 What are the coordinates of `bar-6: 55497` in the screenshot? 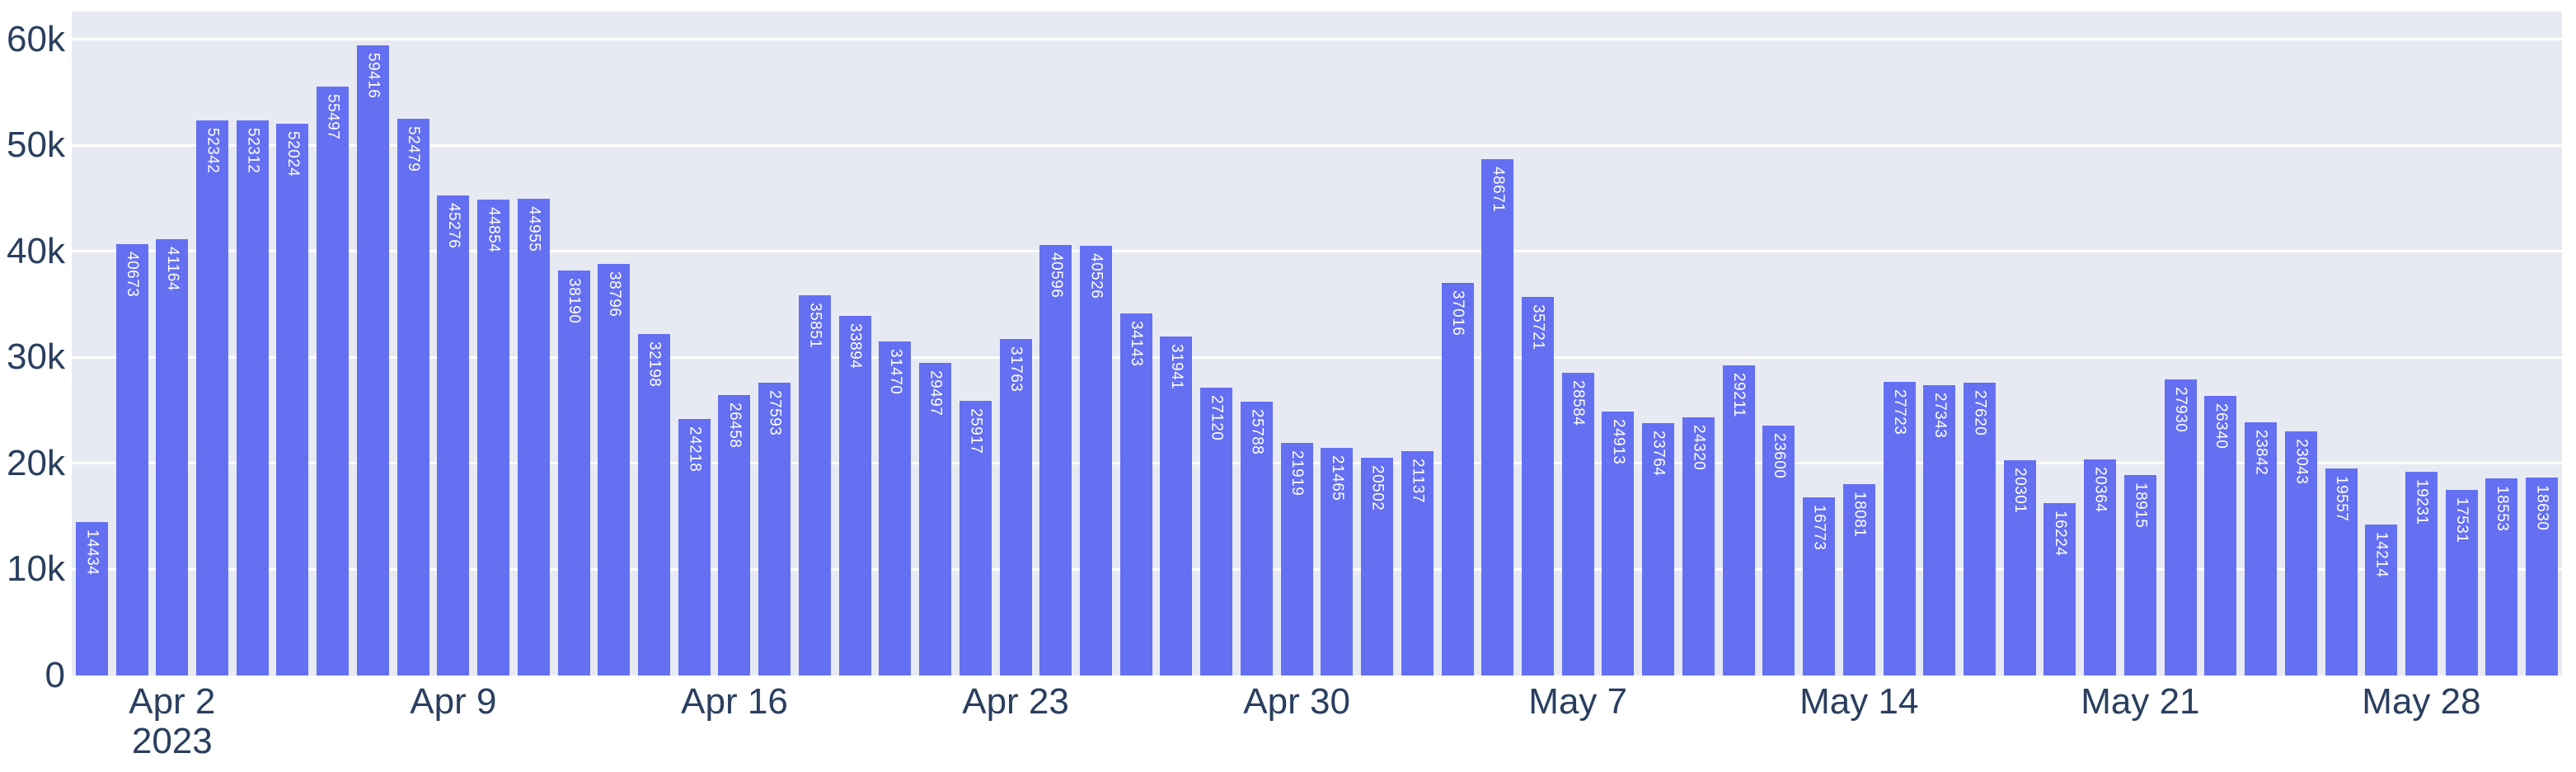 It's located at (334, 381).